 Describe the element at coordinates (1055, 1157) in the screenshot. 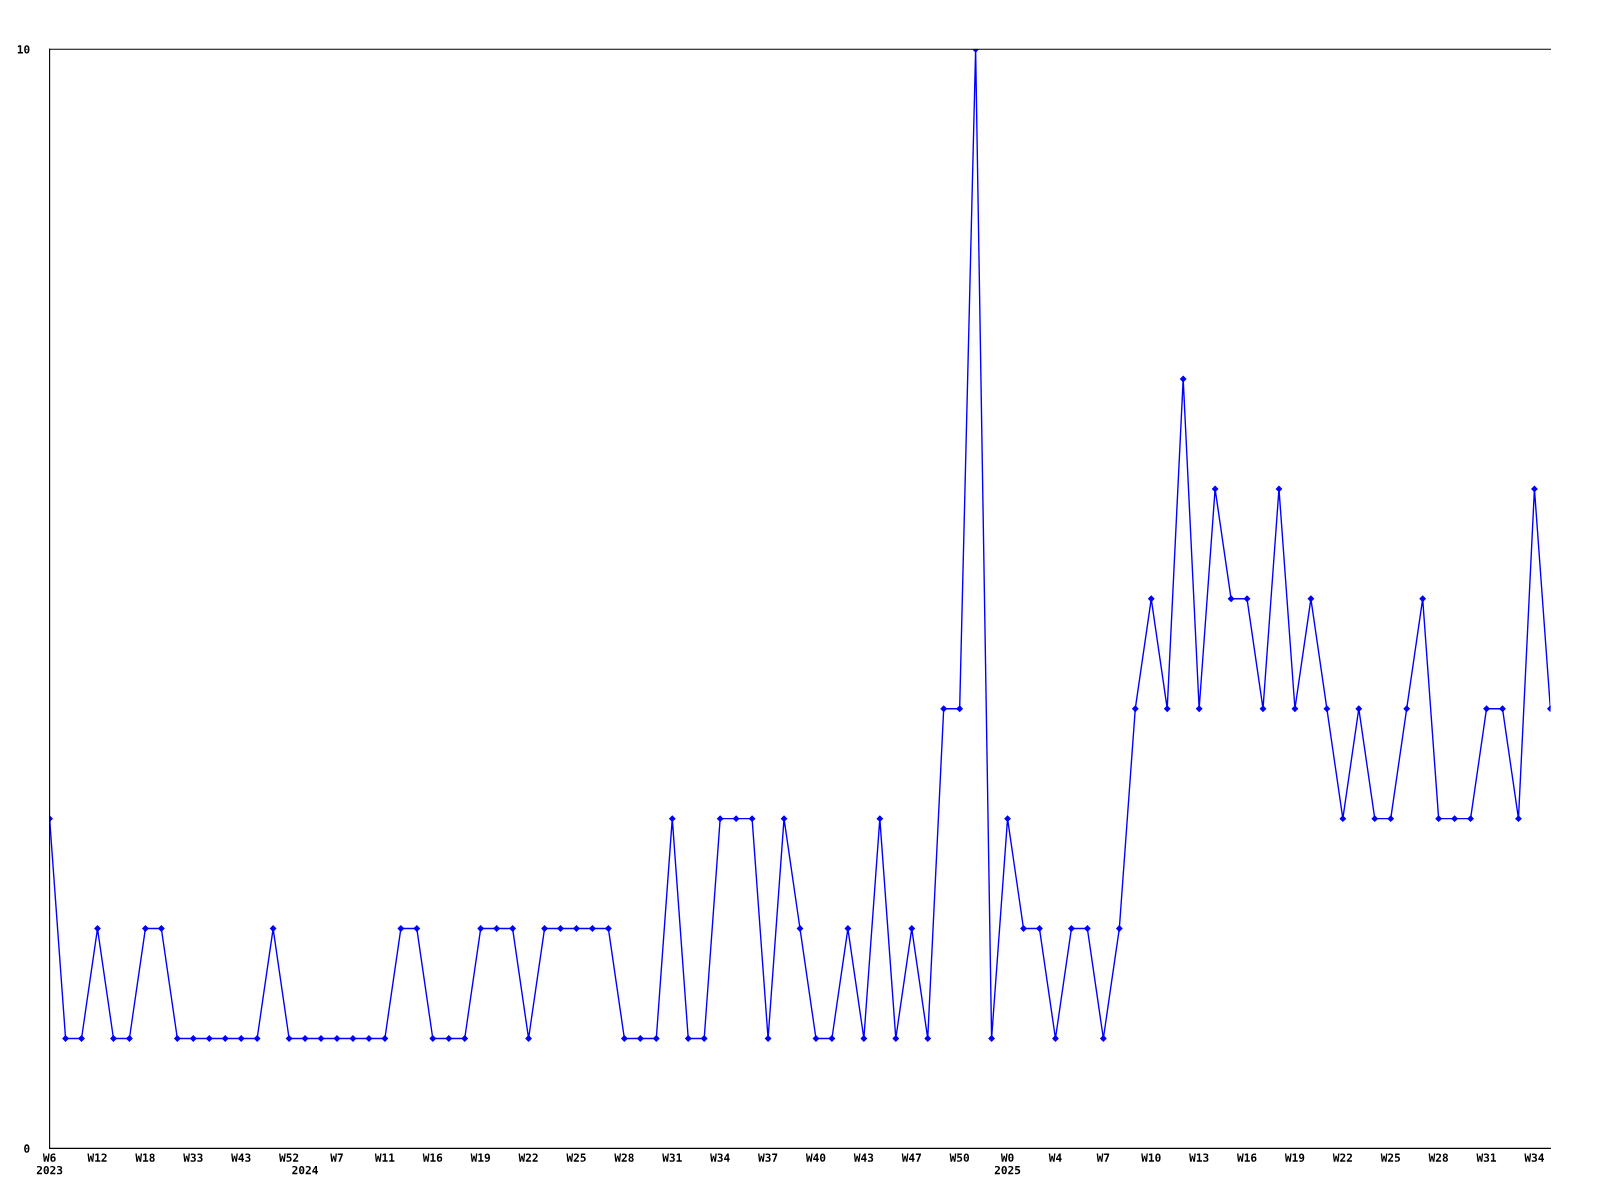

I see `x-tick-label: W4` at that location.